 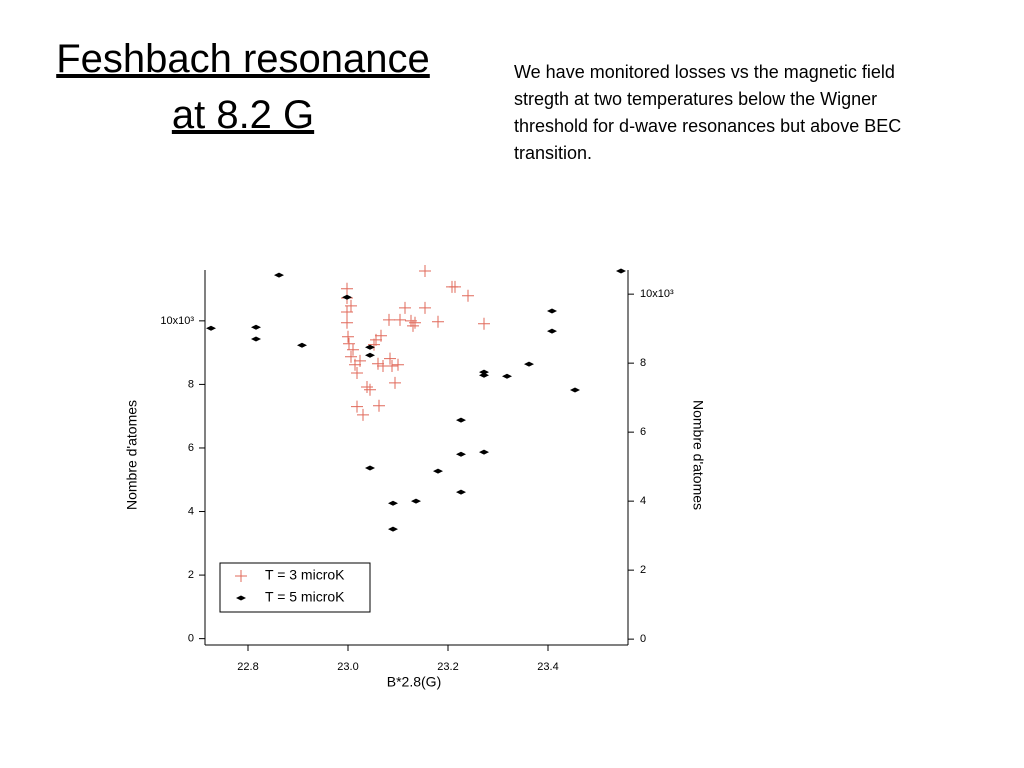 What do you see at coordinates (191, 575) in the screenshot?
I see `y-tick-label: 2` at bounding box center [191, 575].